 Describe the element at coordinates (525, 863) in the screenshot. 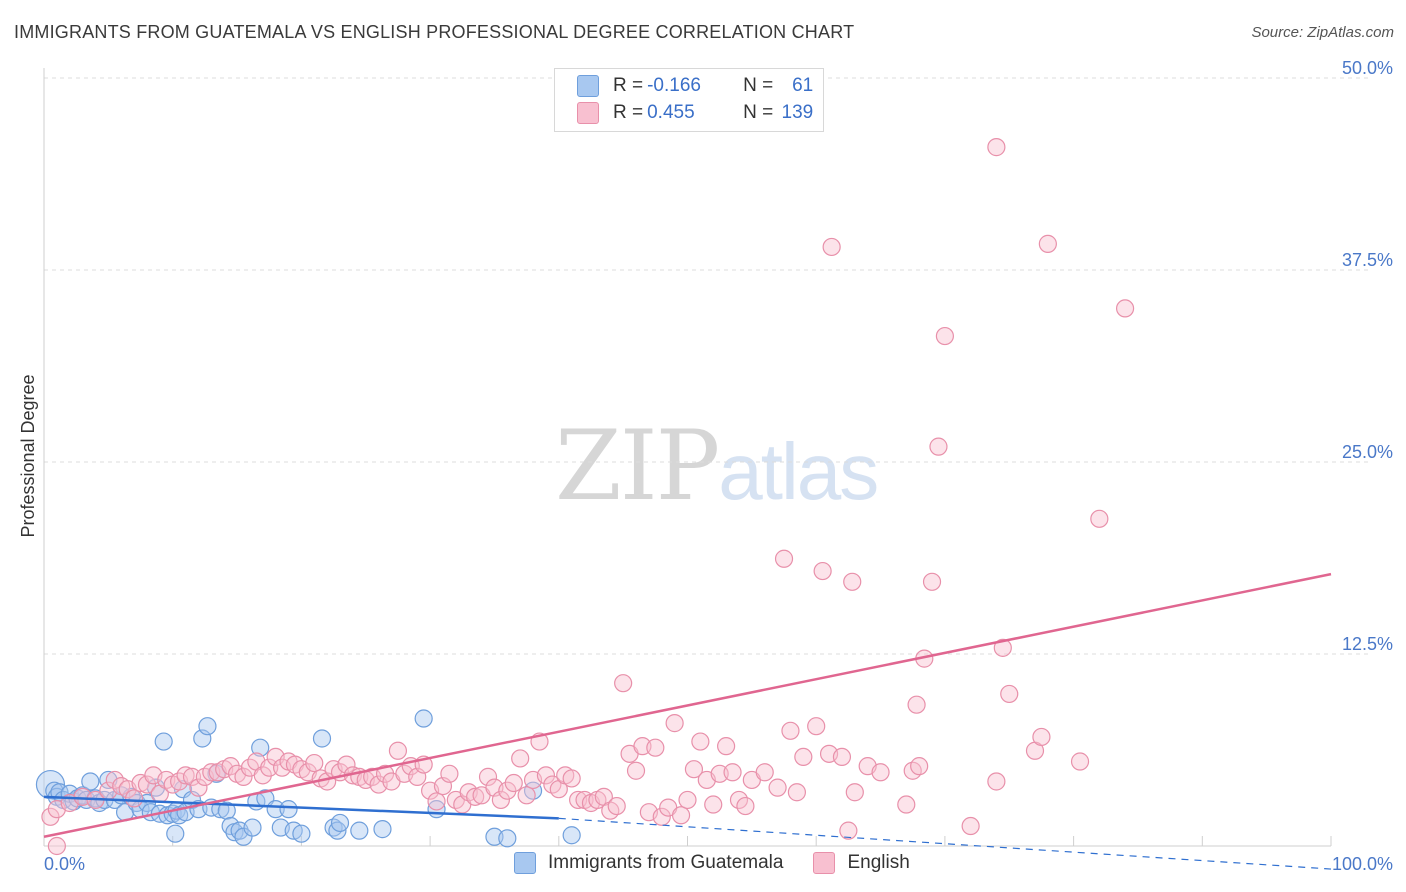

I see `legend-swatch-guatemala` at that location.